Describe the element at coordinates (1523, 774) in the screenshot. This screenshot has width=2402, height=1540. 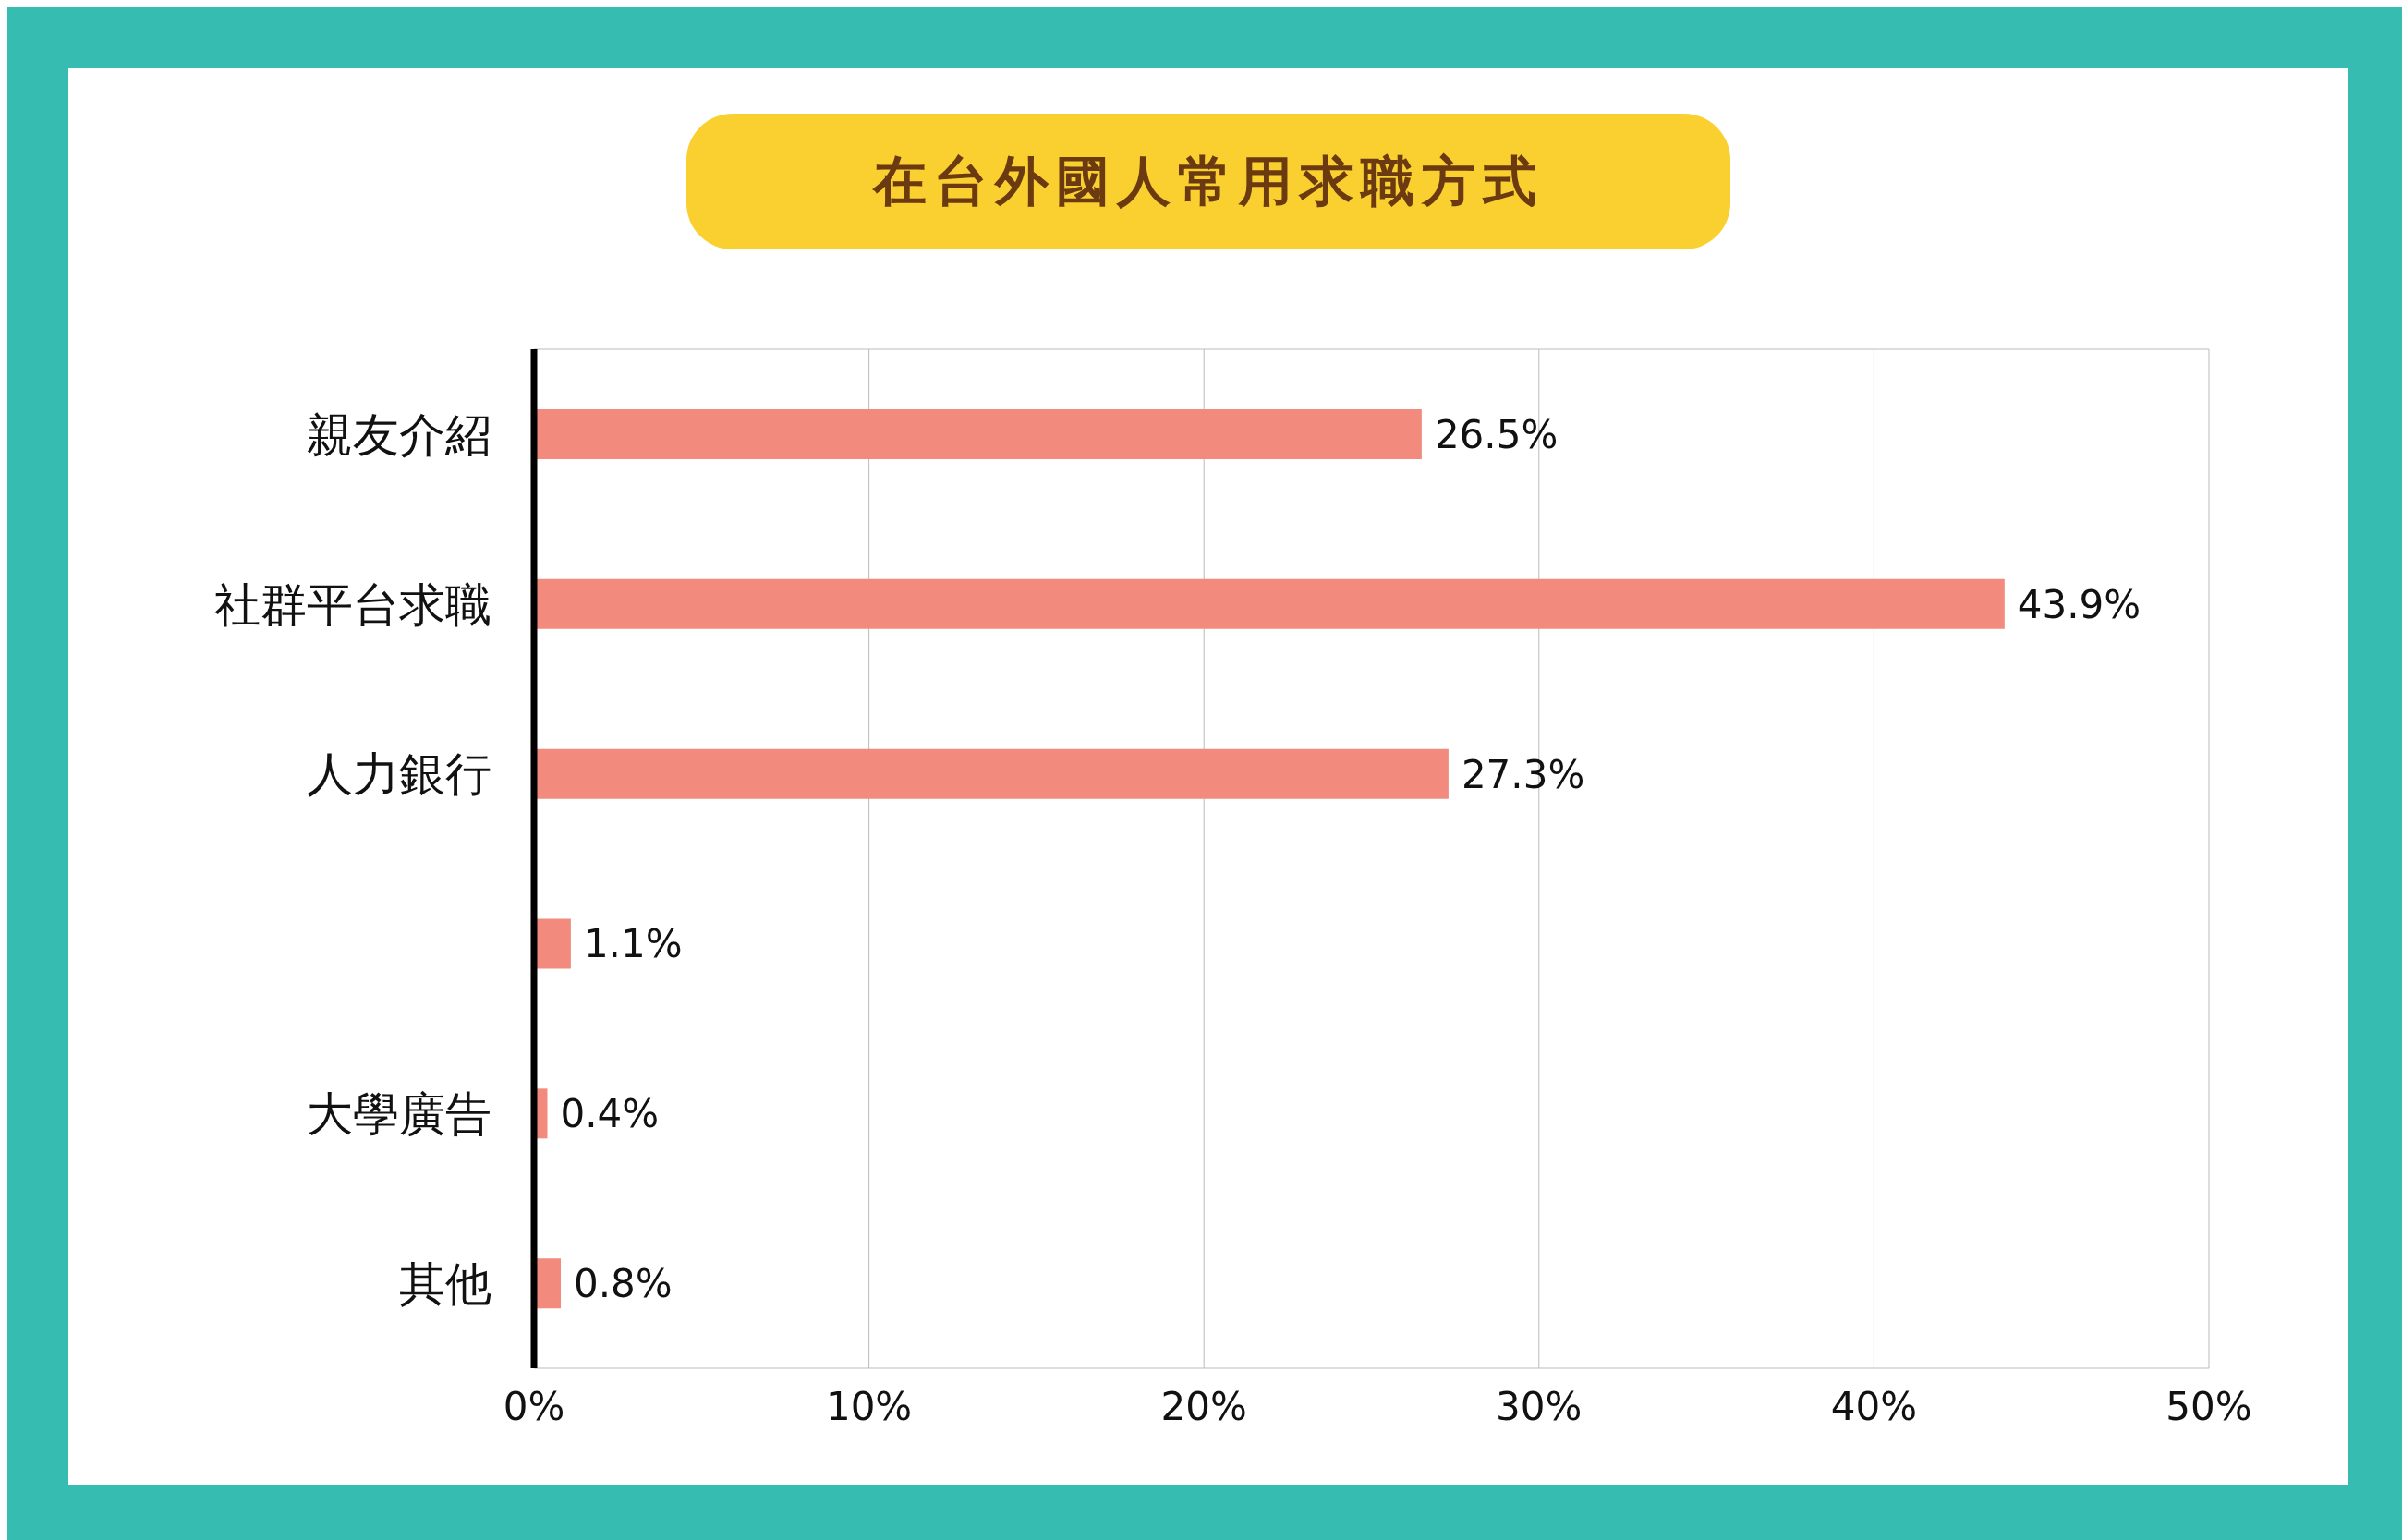
I see `data-label: 27.3%` at that location.